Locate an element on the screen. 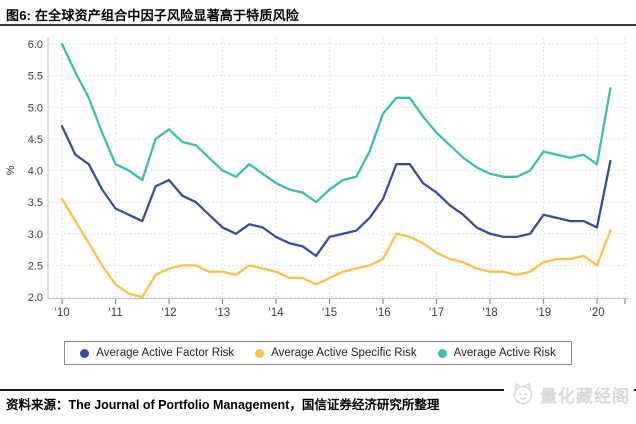 Image resolution: width=636 pixels, height=424 pixels. x-tick-label: ‘11 is located at coordinates (115, 313).